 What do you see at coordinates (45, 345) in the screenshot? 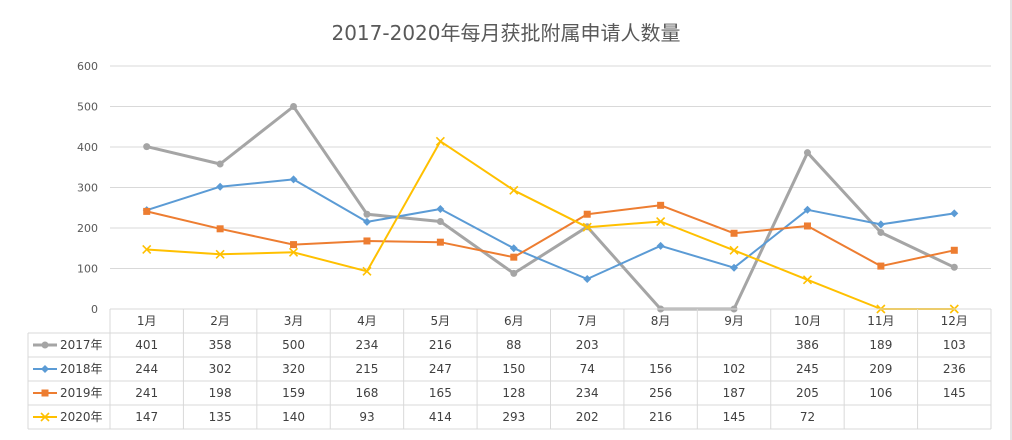
I see `legend-key-2017年` at bounding box center [45, 345].